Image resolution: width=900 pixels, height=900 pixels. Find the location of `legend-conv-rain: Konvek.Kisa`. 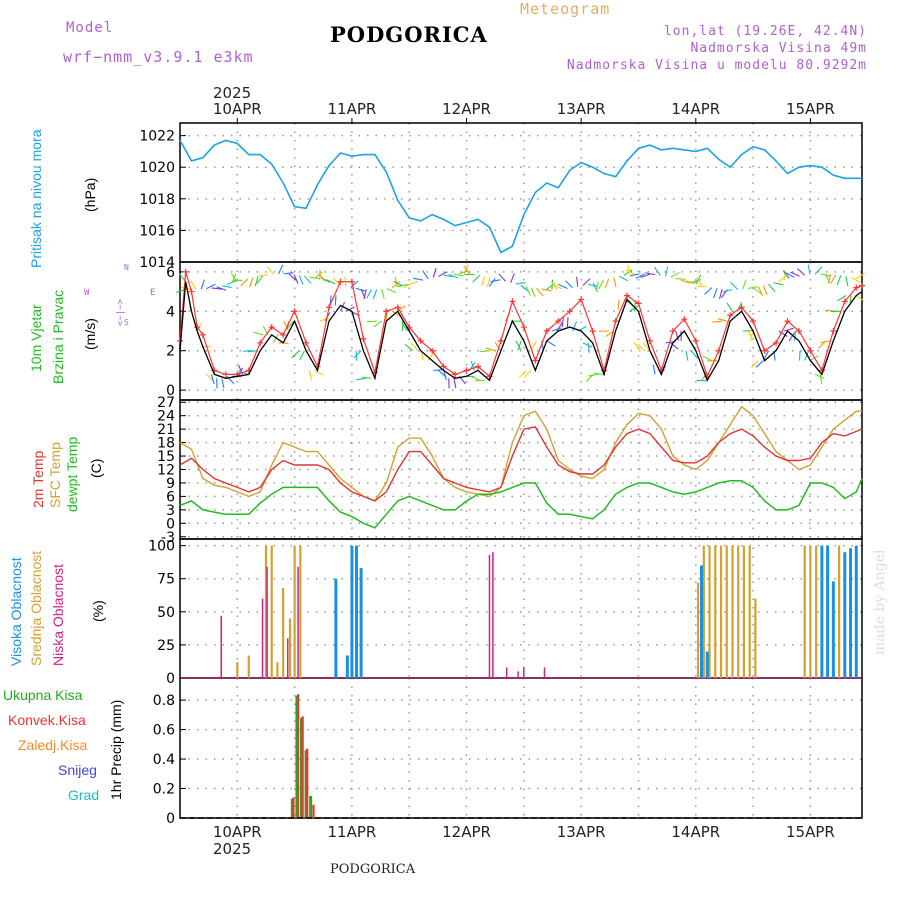

legend-conv-rain: Konvek.Kisa is located at coordinates (47, 720).